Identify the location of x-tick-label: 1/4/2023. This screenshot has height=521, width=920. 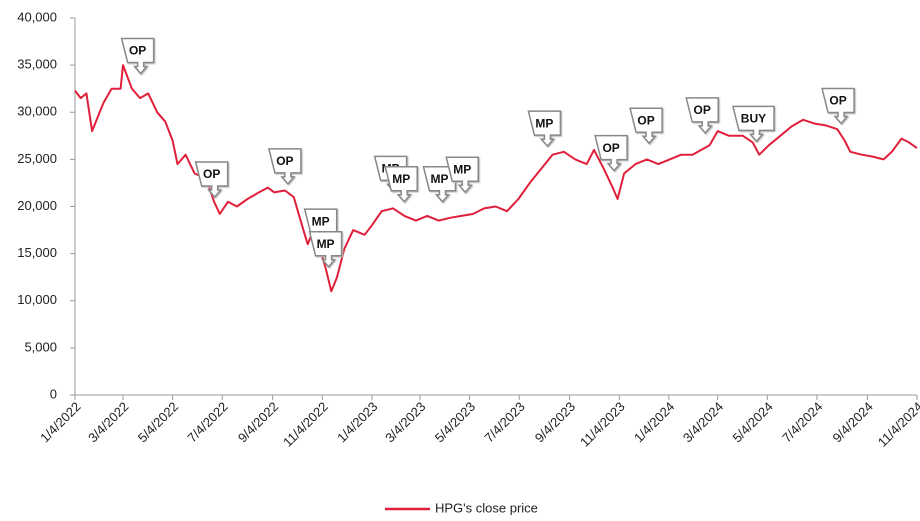
(357, 422).